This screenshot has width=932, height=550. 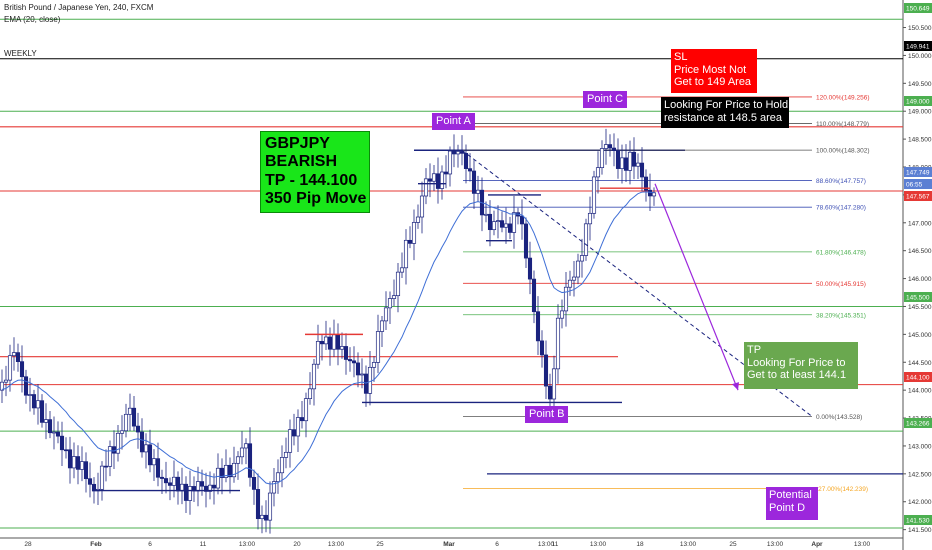 I want to click on price-tick-label: 142.500, so click(x=920, y=474).